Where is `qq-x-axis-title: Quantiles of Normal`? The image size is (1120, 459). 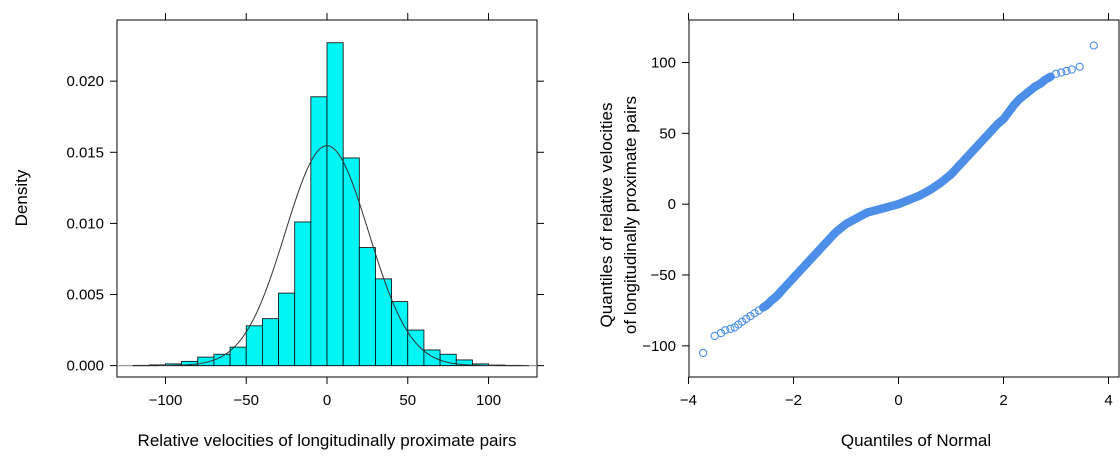
qq-x-axis-title: Quantiles of Normal is located at coordinates (916, 440).